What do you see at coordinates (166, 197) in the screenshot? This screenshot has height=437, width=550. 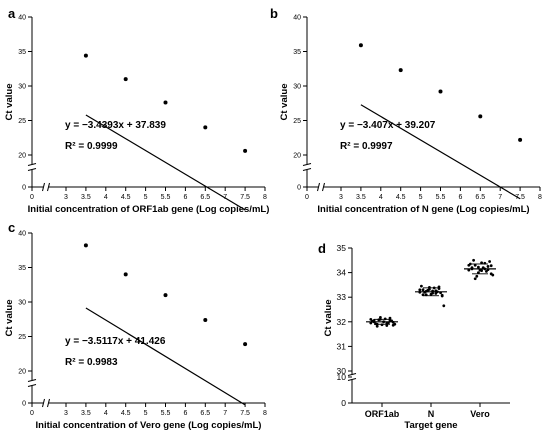 I see `x-tick-label: 5.5` at bounding box center [166, 197].